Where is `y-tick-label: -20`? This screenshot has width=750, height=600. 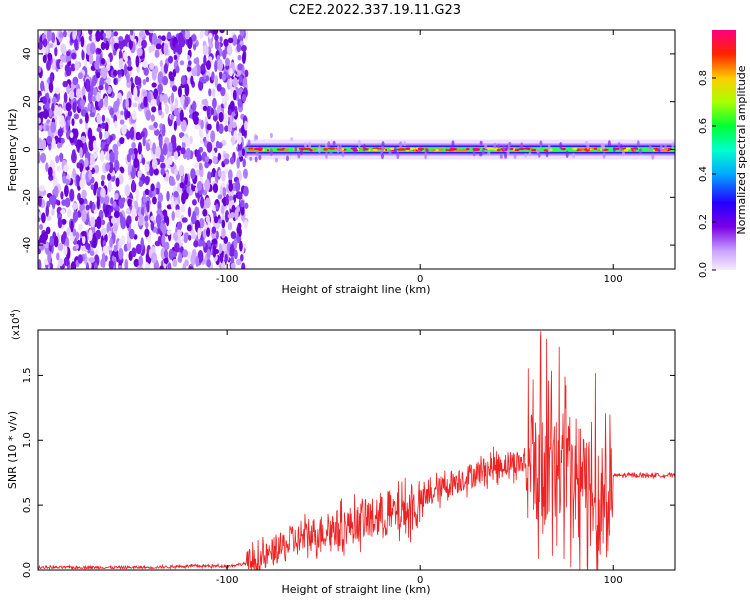 y-tick-label: -20 is located at coordinates (27, 197).